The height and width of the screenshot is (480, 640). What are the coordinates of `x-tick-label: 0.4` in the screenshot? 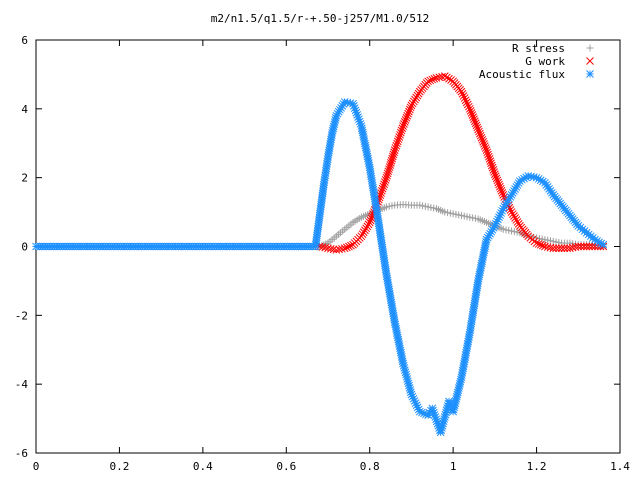 It's located at (203, 466).